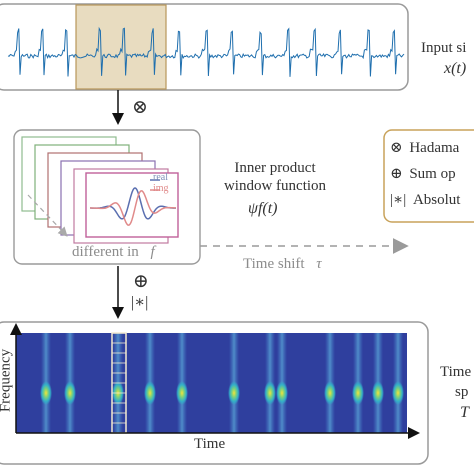 The image size is (474, 474). Describe the element at coordinates (434, 148) in the screenshot. I see `legend-hadamard-text: Hadama` at that location.